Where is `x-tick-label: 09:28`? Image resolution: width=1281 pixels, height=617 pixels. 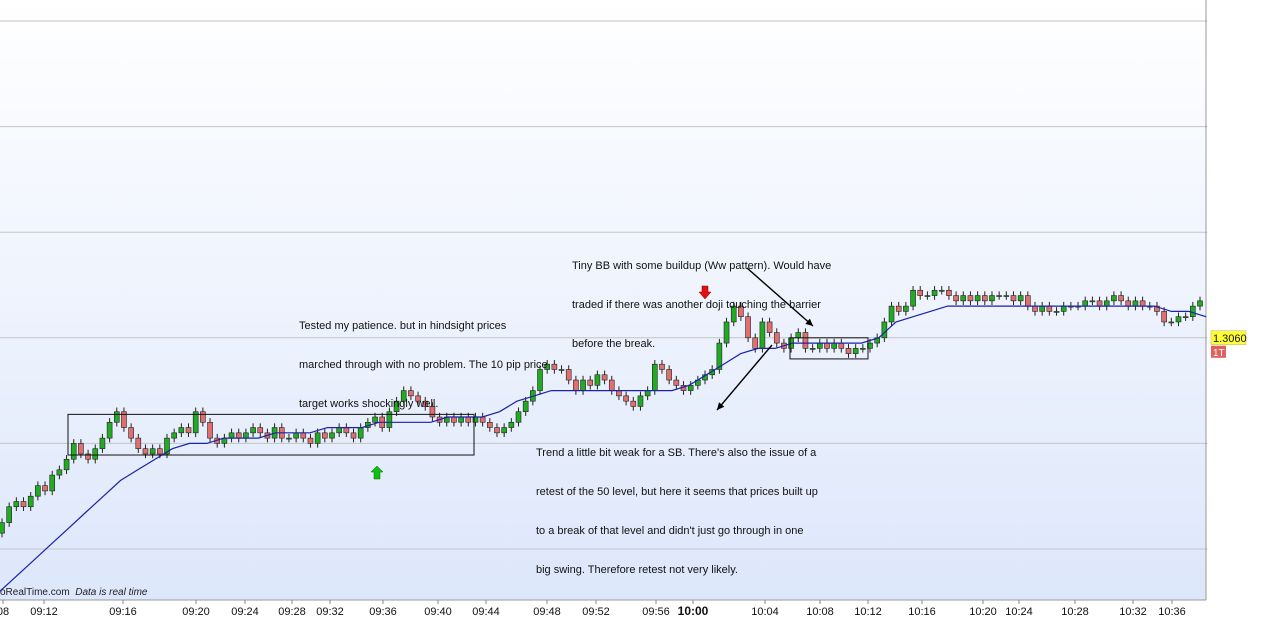 x-tick-label: 09:28 is located at coordinates (292, 611).